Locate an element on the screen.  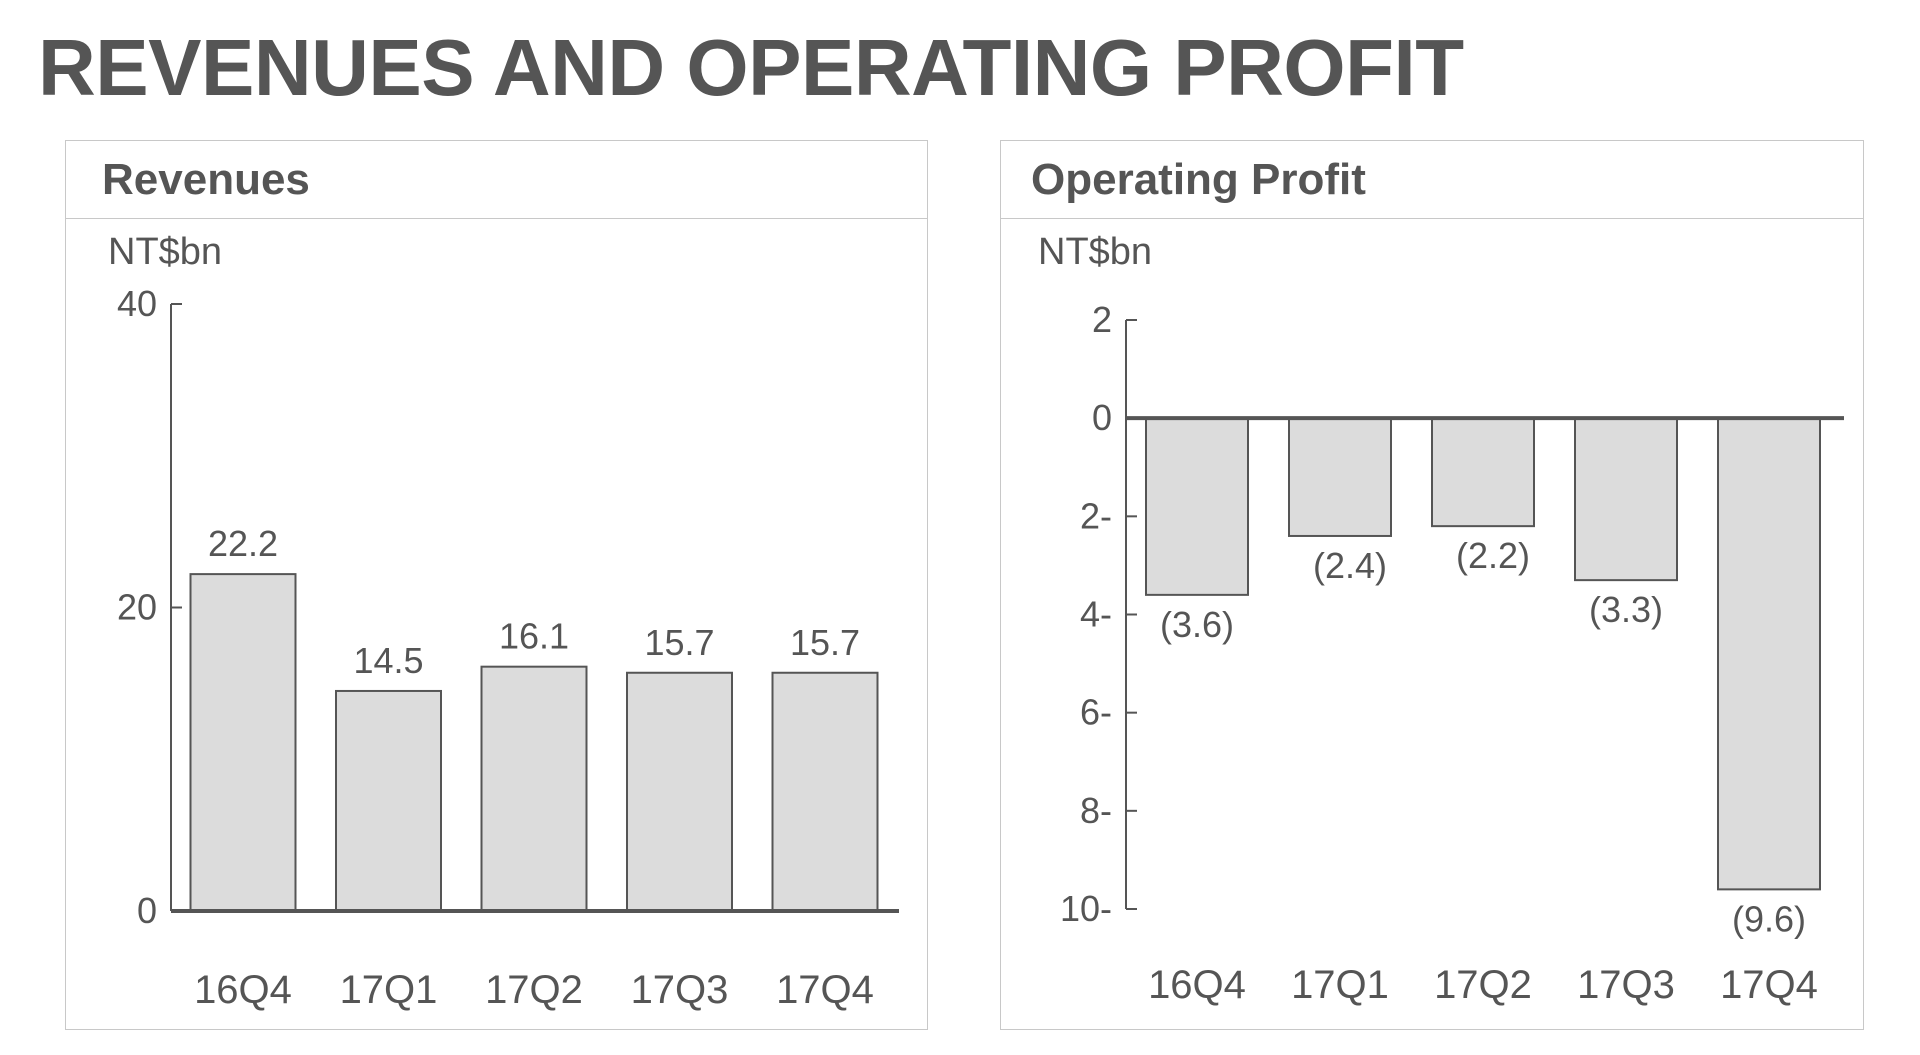
y-tick-label: 4- is located at coordinates (1096, 614).